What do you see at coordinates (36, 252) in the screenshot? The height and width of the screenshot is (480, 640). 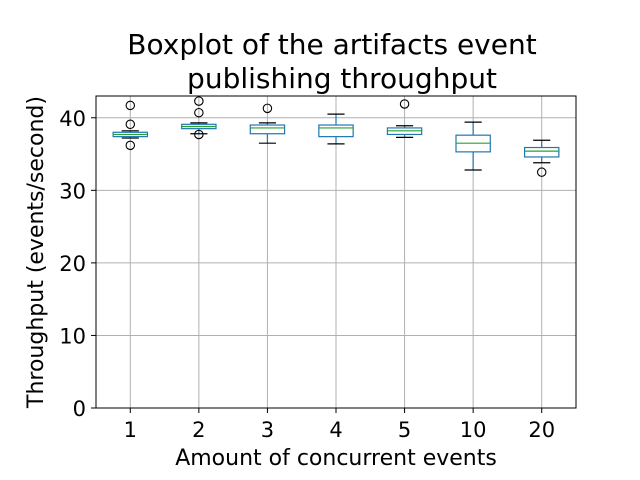 I see `y-axis-label: Throughput (events/second)` at bounding box center [36, 252].